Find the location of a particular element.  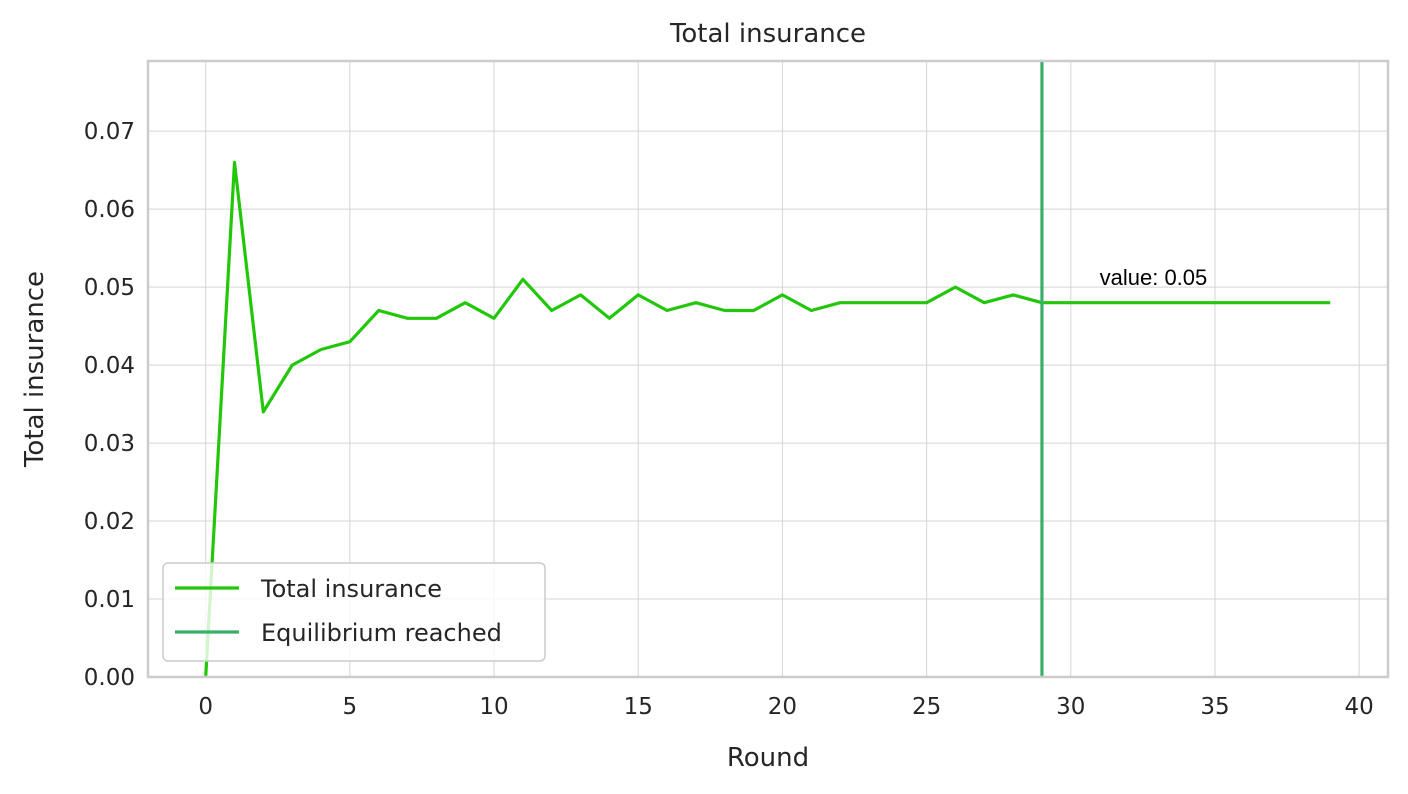

y-tick-label: 0.04 is located at coordinates (109, 366).